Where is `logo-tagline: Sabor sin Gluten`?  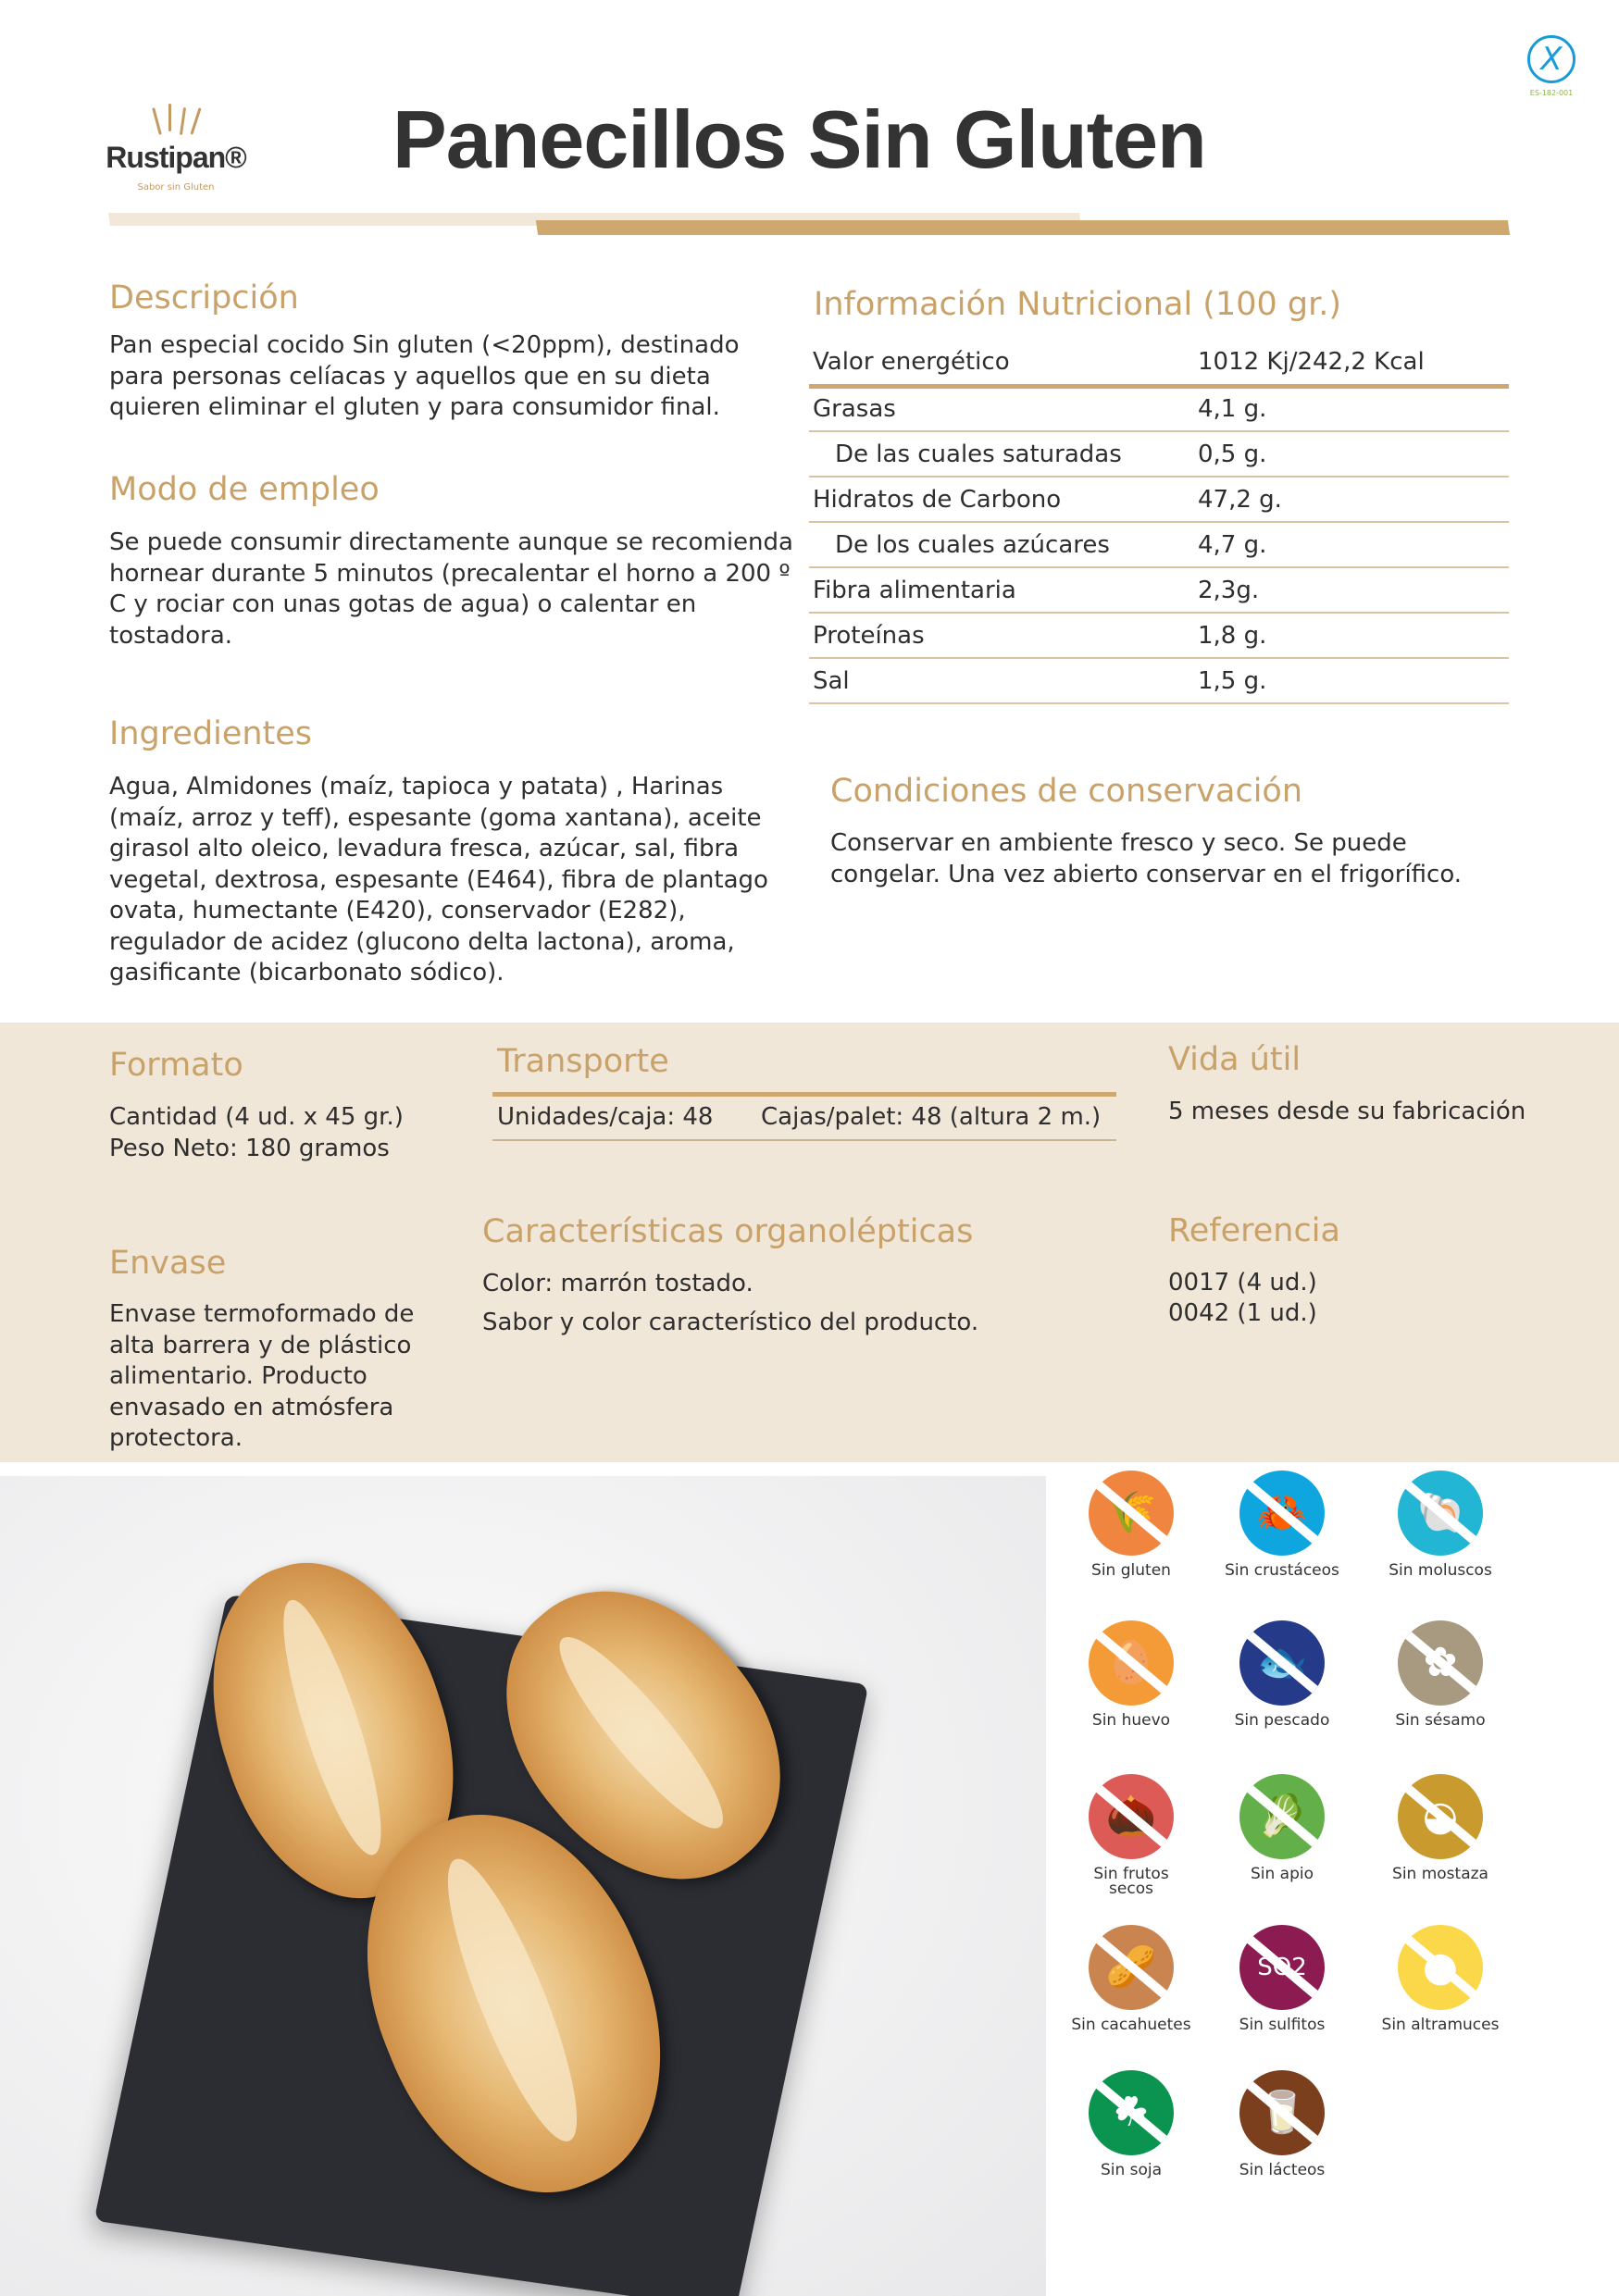
logo-tagline: Sabor sin Gluten is located at coordinates (176, 187).